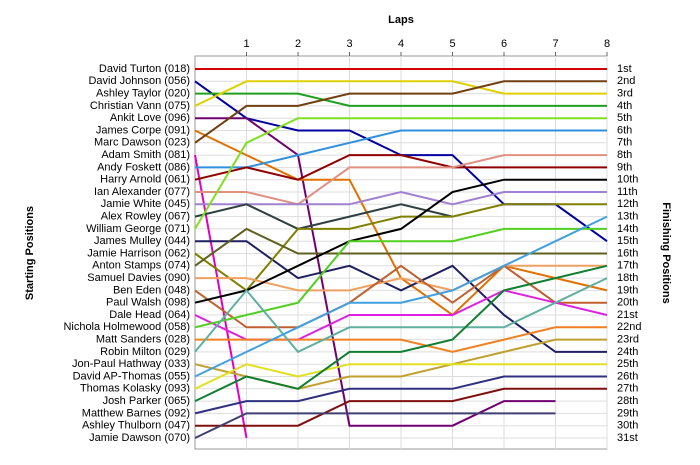  I want to click on y-tick-label: 17th, so click(627, 266).